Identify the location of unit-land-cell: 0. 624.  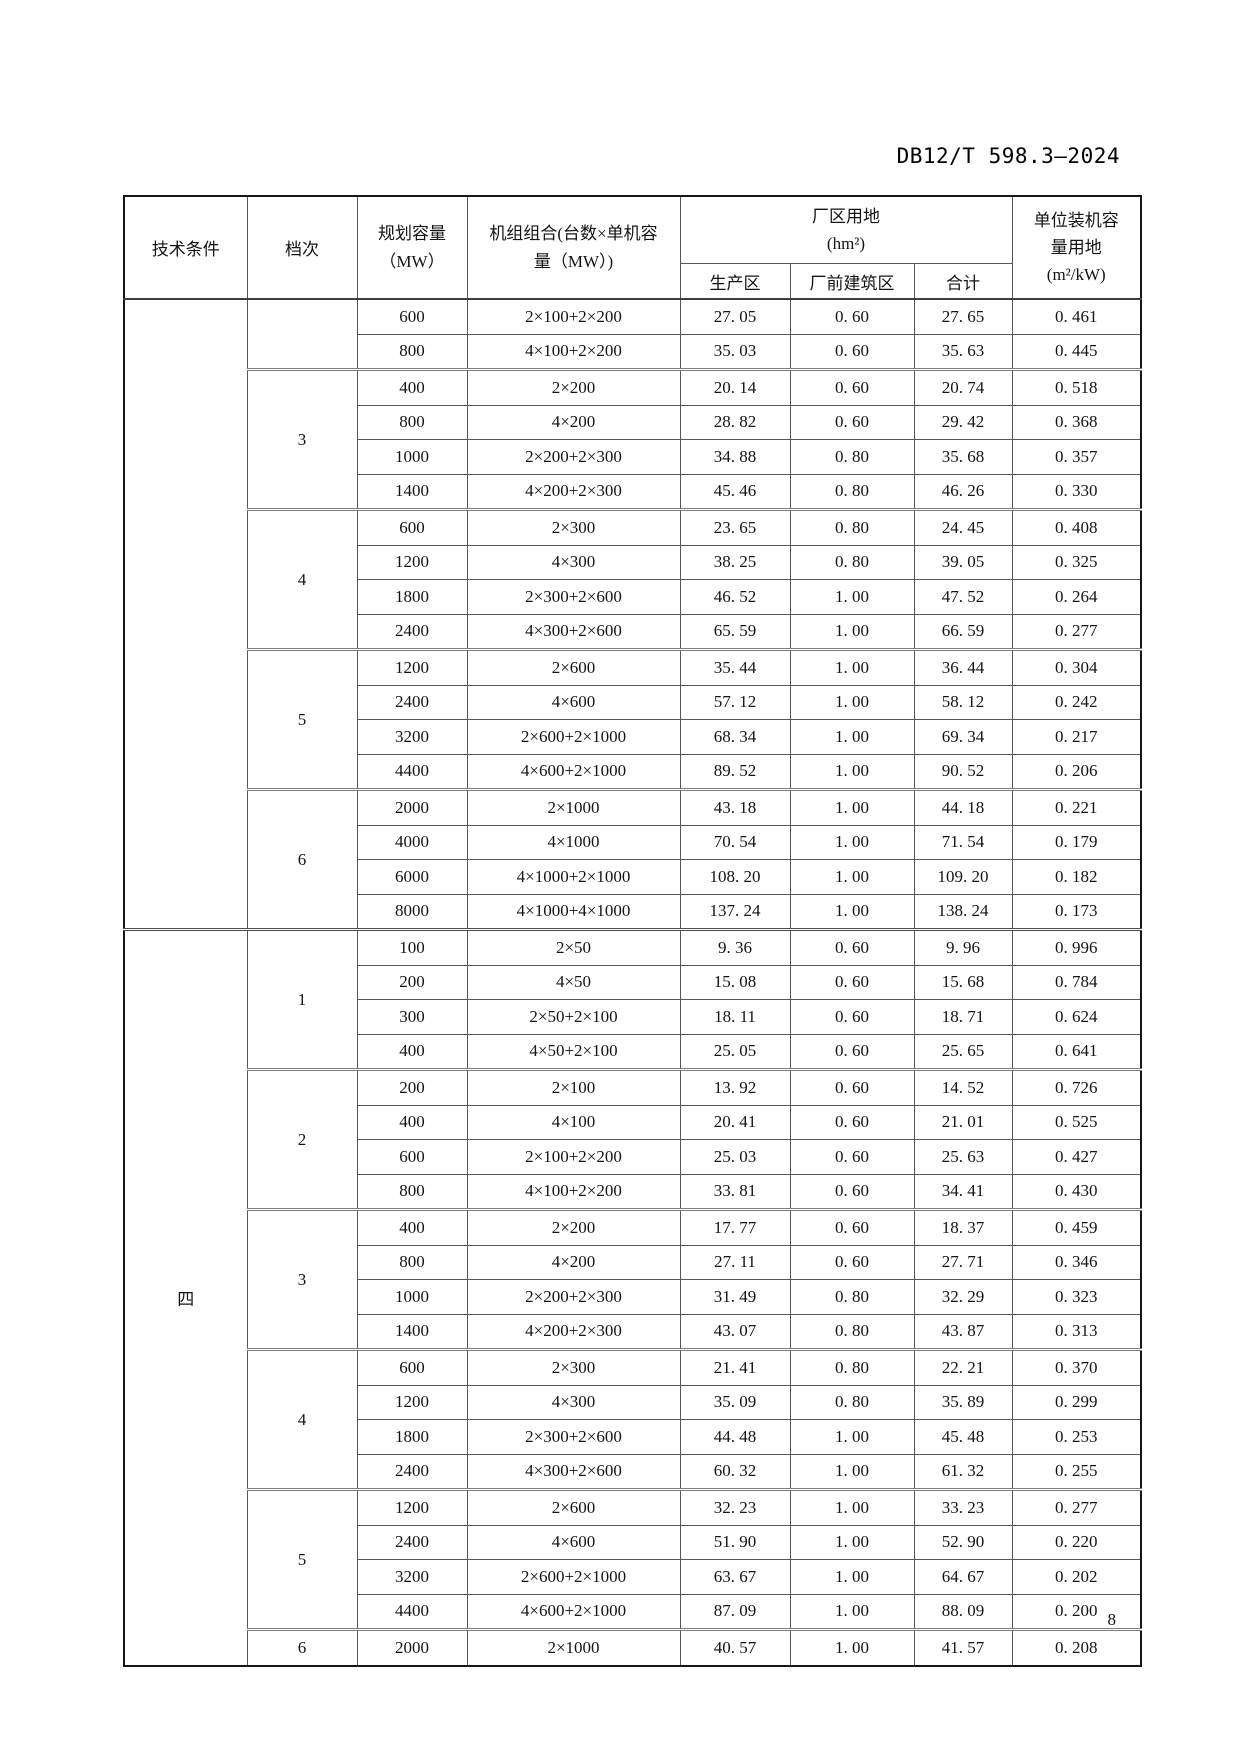
(1076, 1017).